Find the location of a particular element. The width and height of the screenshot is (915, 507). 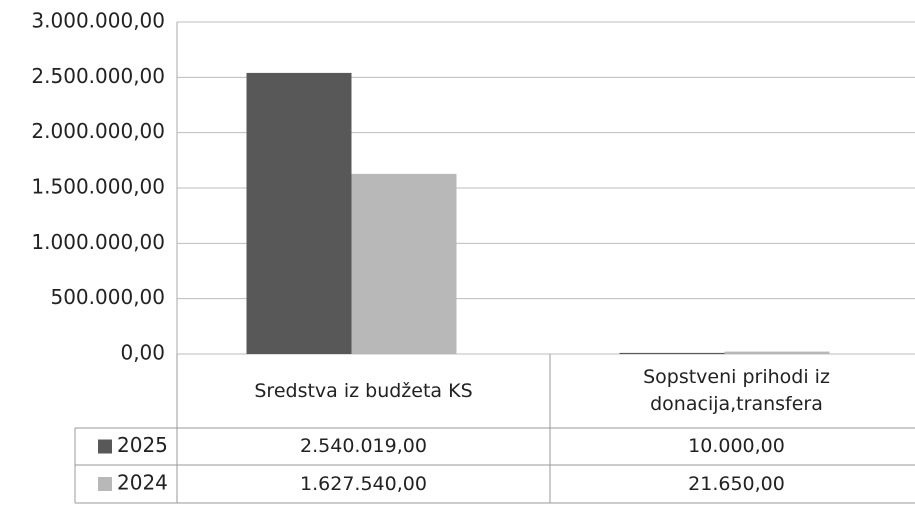

y-tick-label: 1.000.000,00 is located at coordinates (98, 242).